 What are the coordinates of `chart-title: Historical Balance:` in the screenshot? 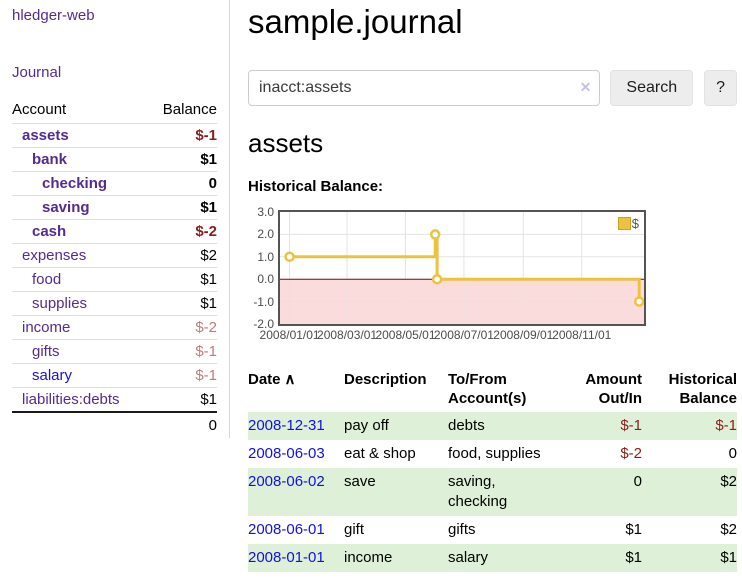 It's located at (316, 186).